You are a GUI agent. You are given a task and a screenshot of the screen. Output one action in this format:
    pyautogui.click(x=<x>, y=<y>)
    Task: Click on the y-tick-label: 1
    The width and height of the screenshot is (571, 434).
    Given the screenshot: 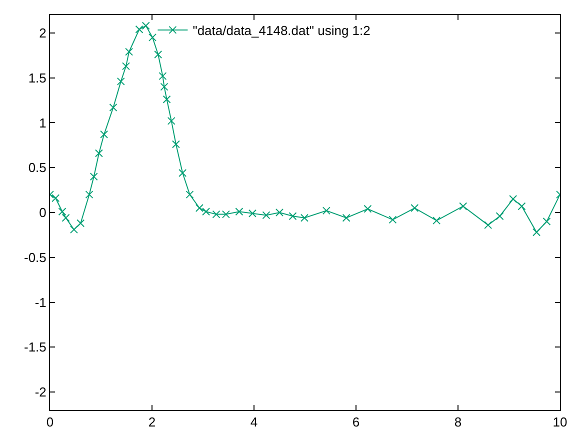 What is the action you would take?
    pyautogui.click(x=42, y=122)
    